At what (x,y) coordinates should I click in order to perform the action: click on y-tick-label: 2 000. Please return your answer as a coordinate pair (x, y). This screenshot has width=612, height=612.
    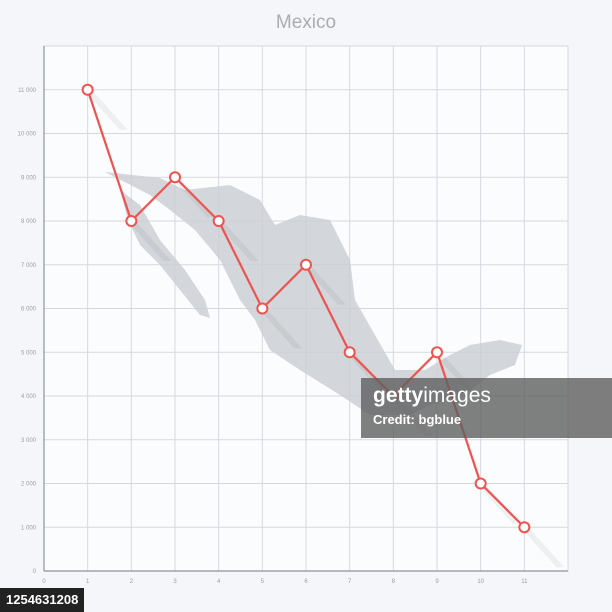
    Looking at the image, I should click on (29, 485).